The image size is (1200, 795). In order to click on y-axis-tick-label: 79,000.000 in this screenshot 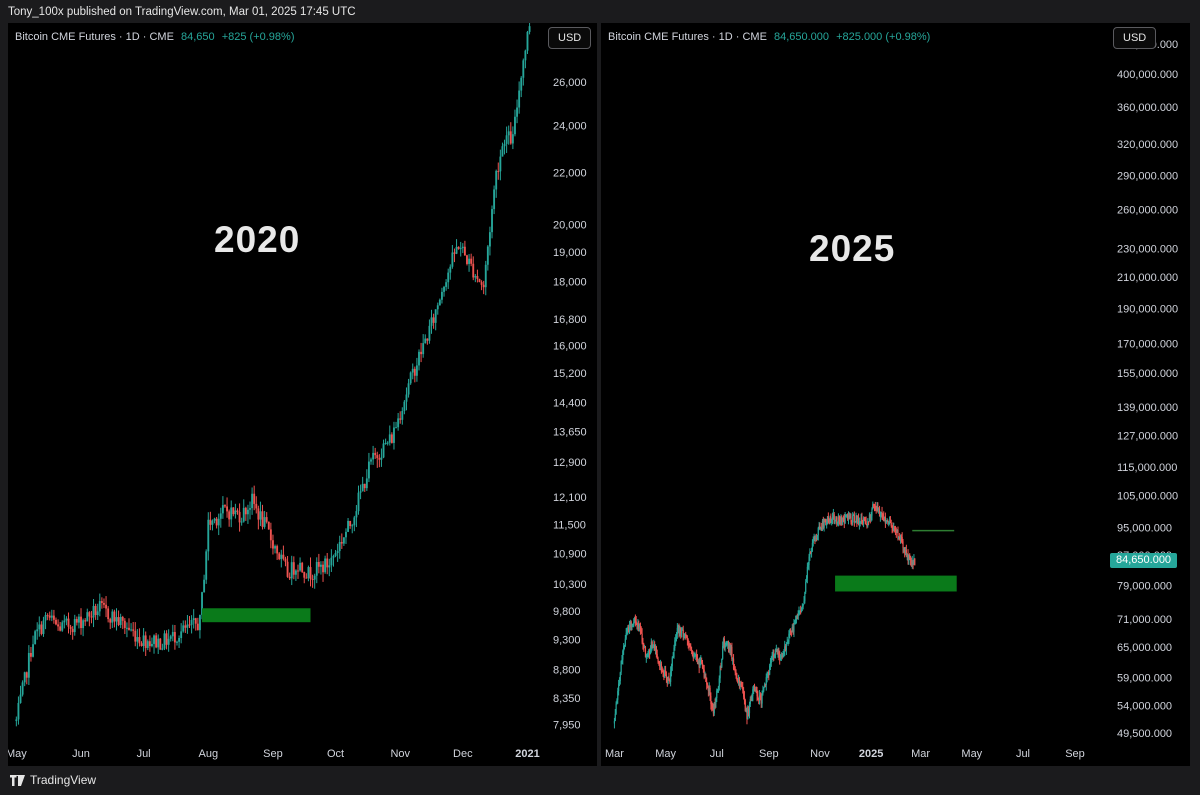, I will do `click(1144, 586)`.